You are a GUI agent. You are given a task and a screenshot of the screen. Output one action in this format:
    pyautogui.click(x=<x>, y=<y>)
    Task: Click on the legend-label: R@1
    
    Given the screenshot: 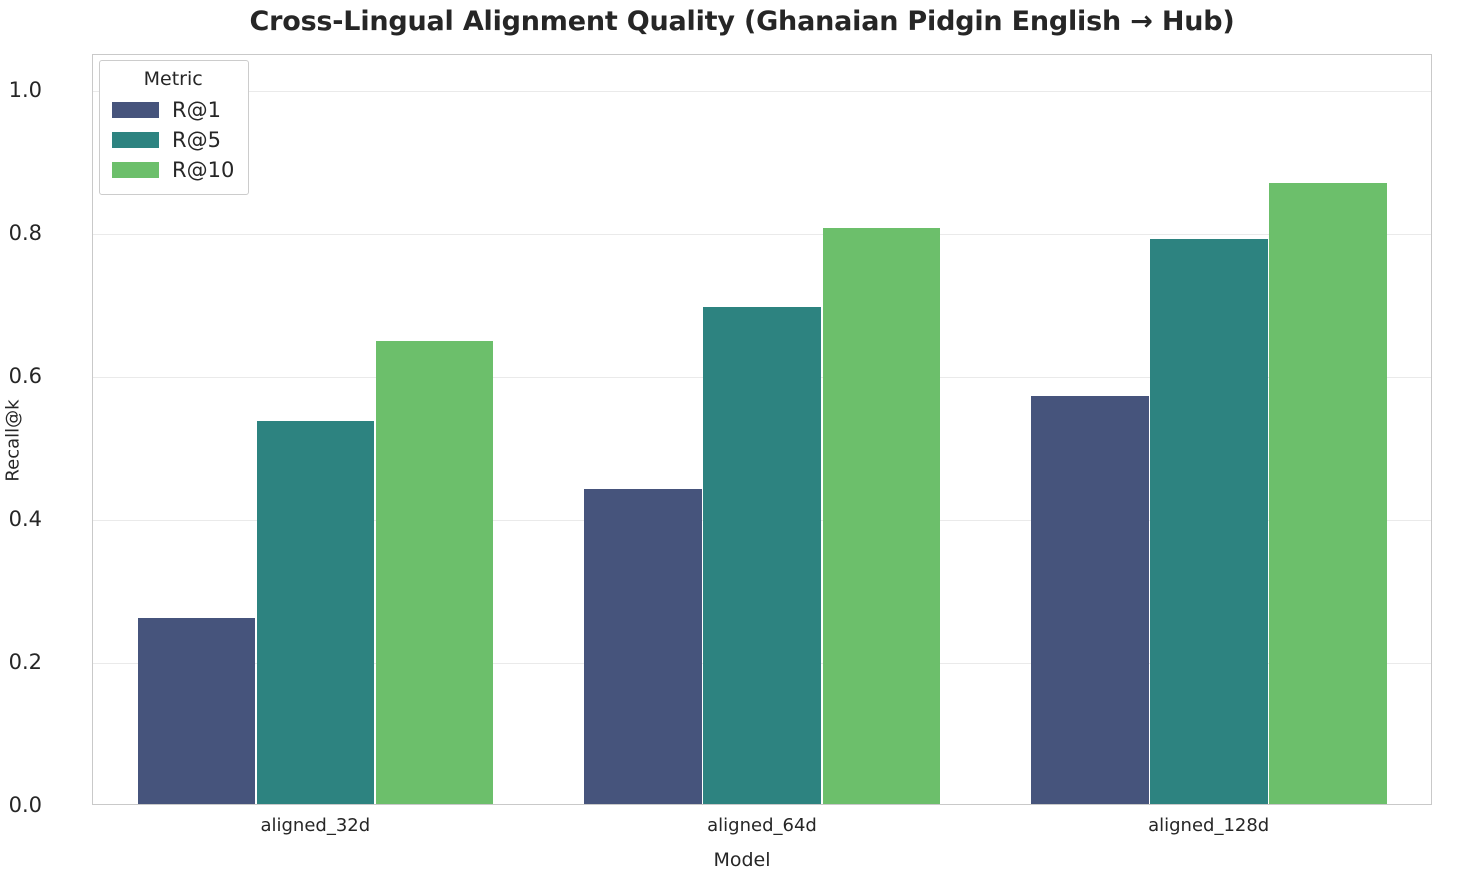 What is the action you would take?
    pyautogui.click(x=196, y=109)
    